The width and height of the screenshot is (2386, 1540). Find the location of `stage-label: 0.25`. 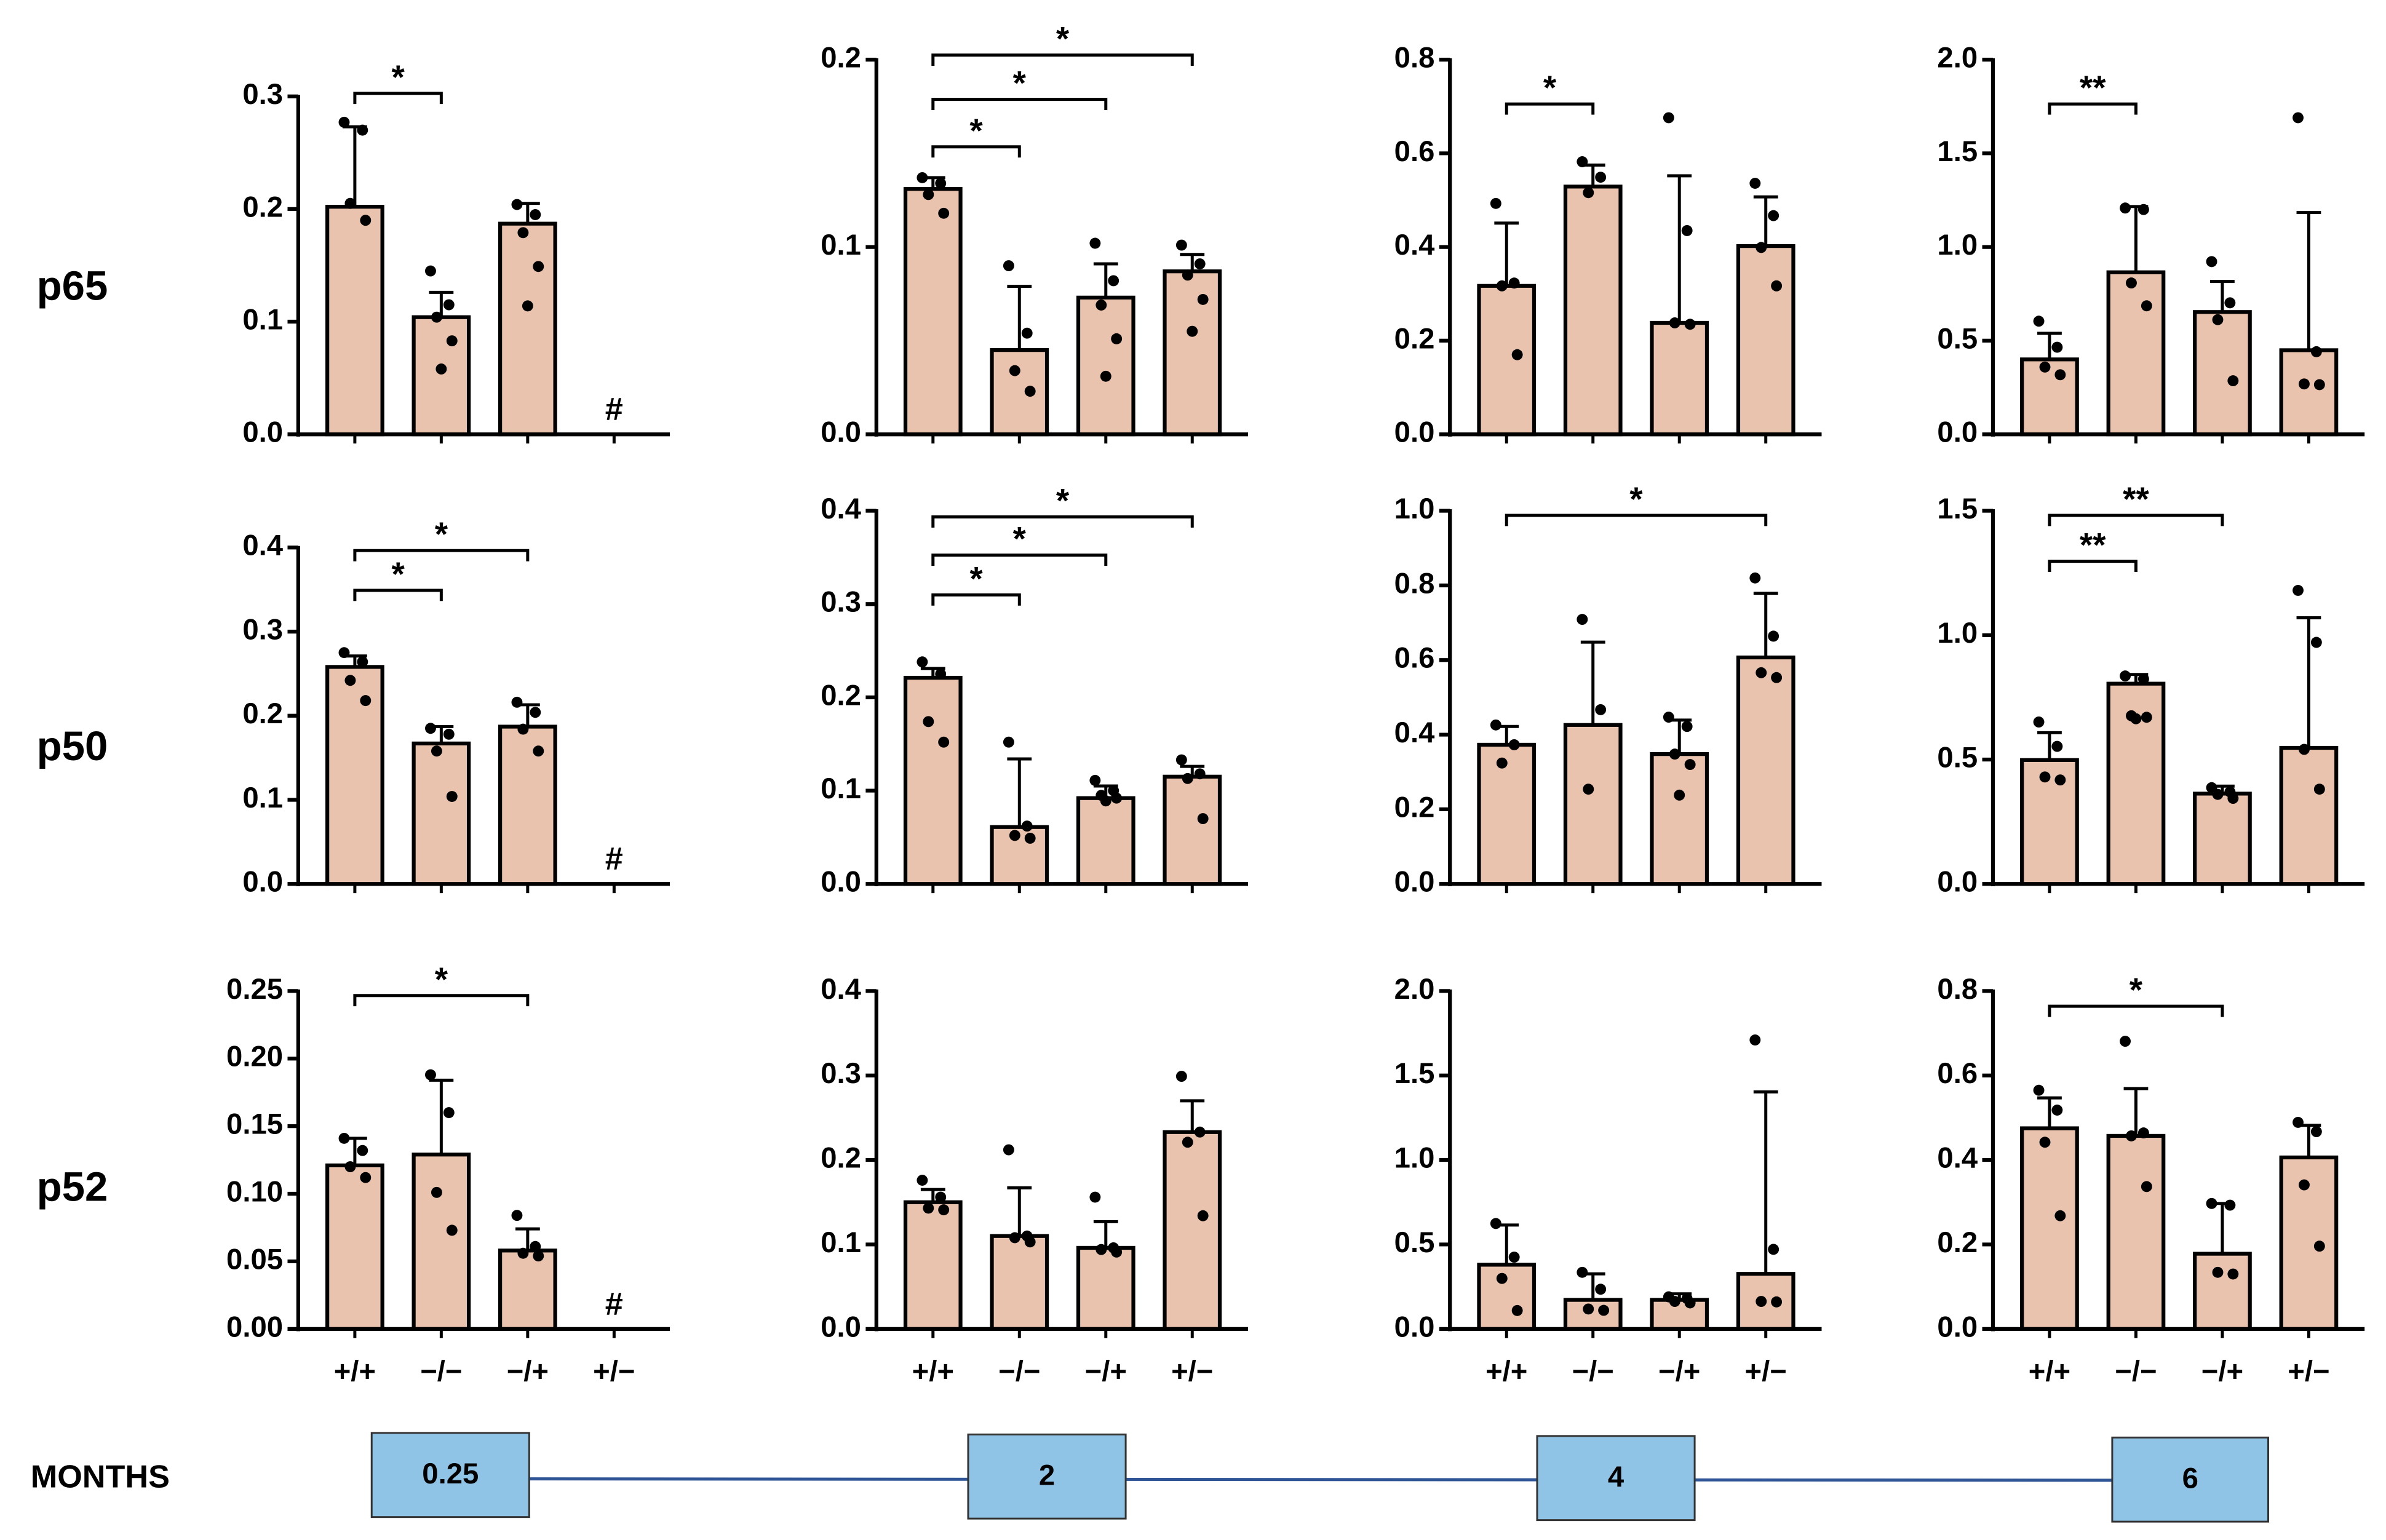

stage-label: 0.25 is located at coordinates (450, 1474).